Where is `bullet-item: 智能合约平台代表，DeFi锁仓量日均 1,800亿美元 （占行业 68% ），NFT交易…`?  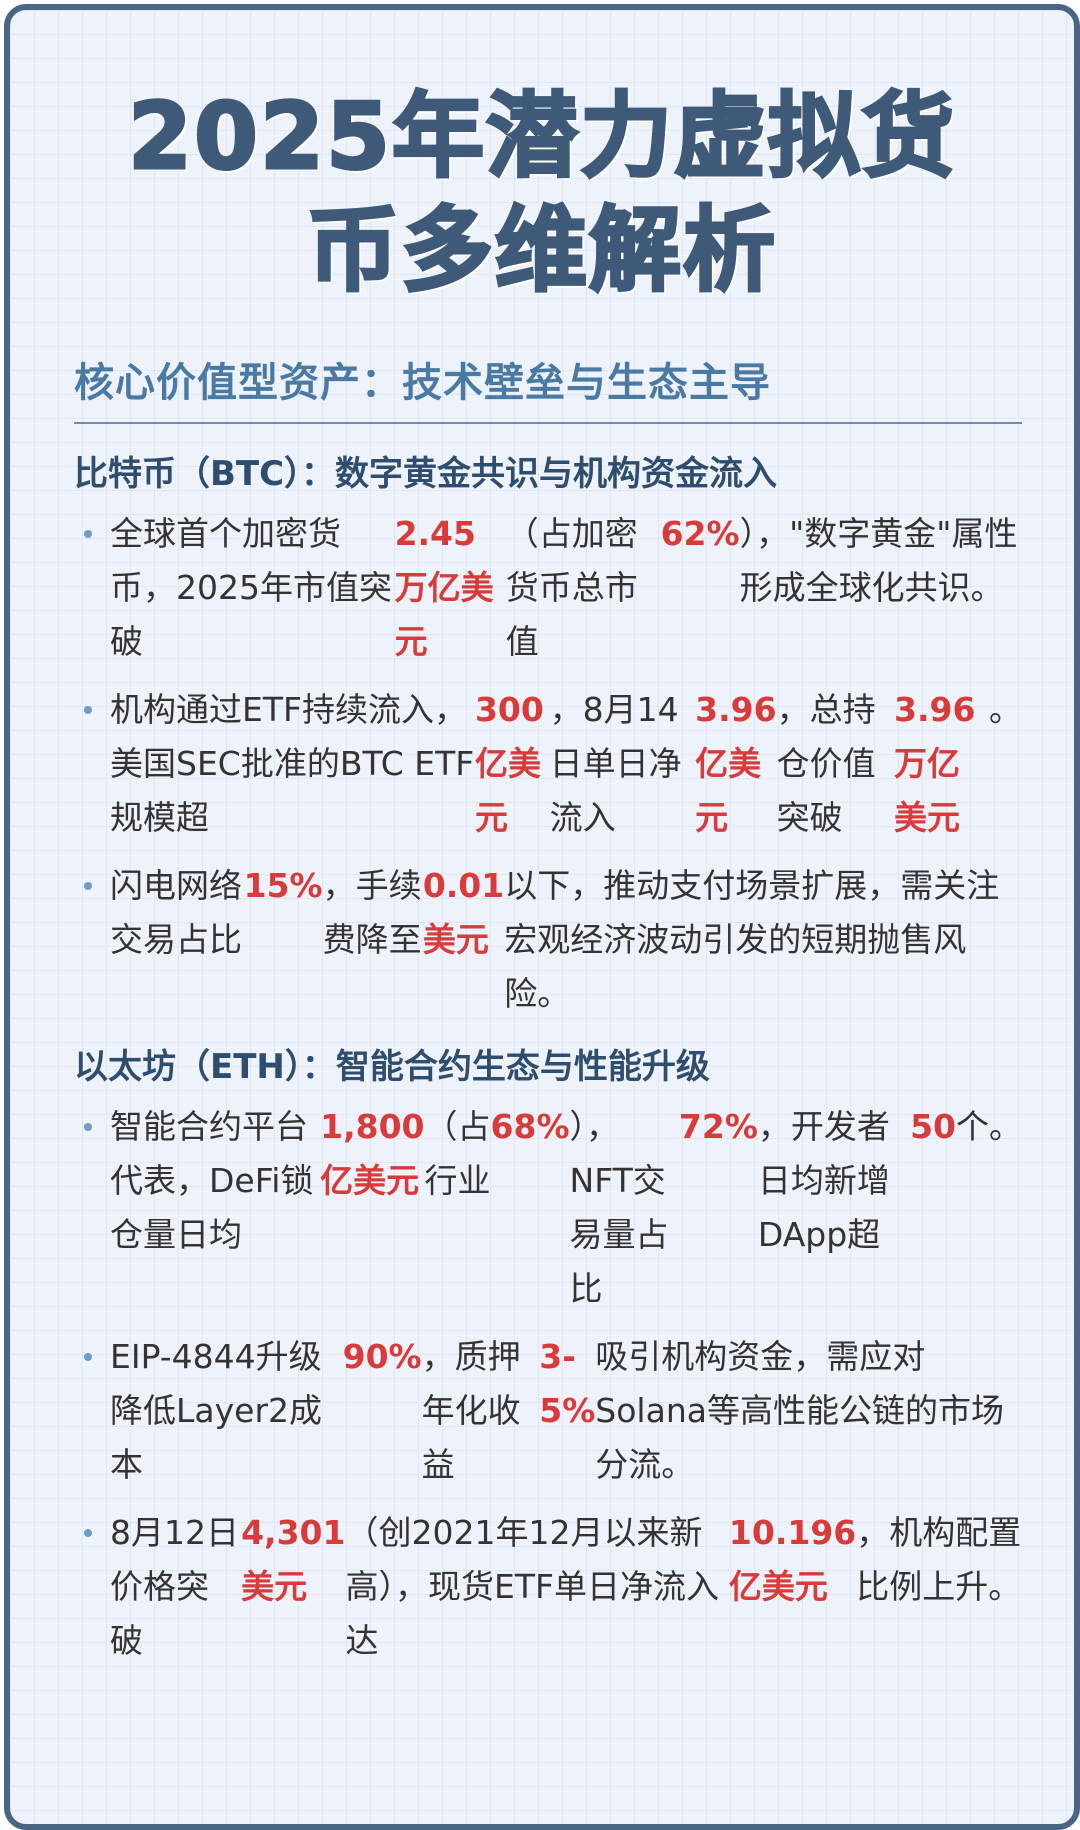 bullet-item: 智能合约平台代表，DeFi锁仓量日均 1,800亿美元 （占行业 68% ），NFT交易… is located at coordinates (548, 1208).